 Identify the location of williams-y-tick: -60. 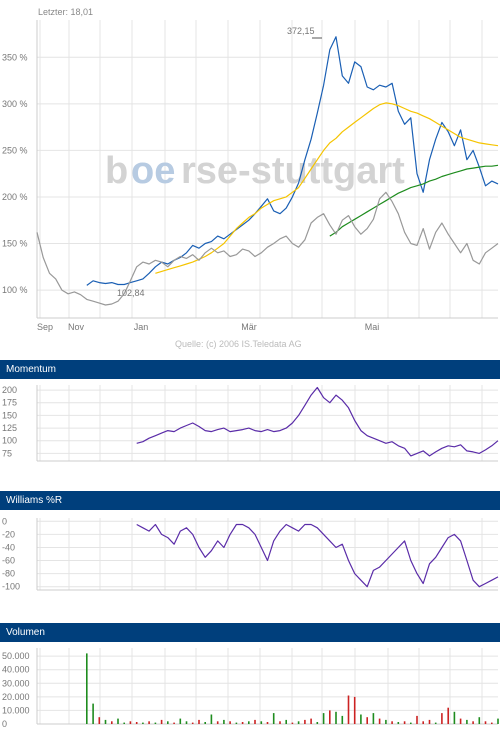
(8, 561).